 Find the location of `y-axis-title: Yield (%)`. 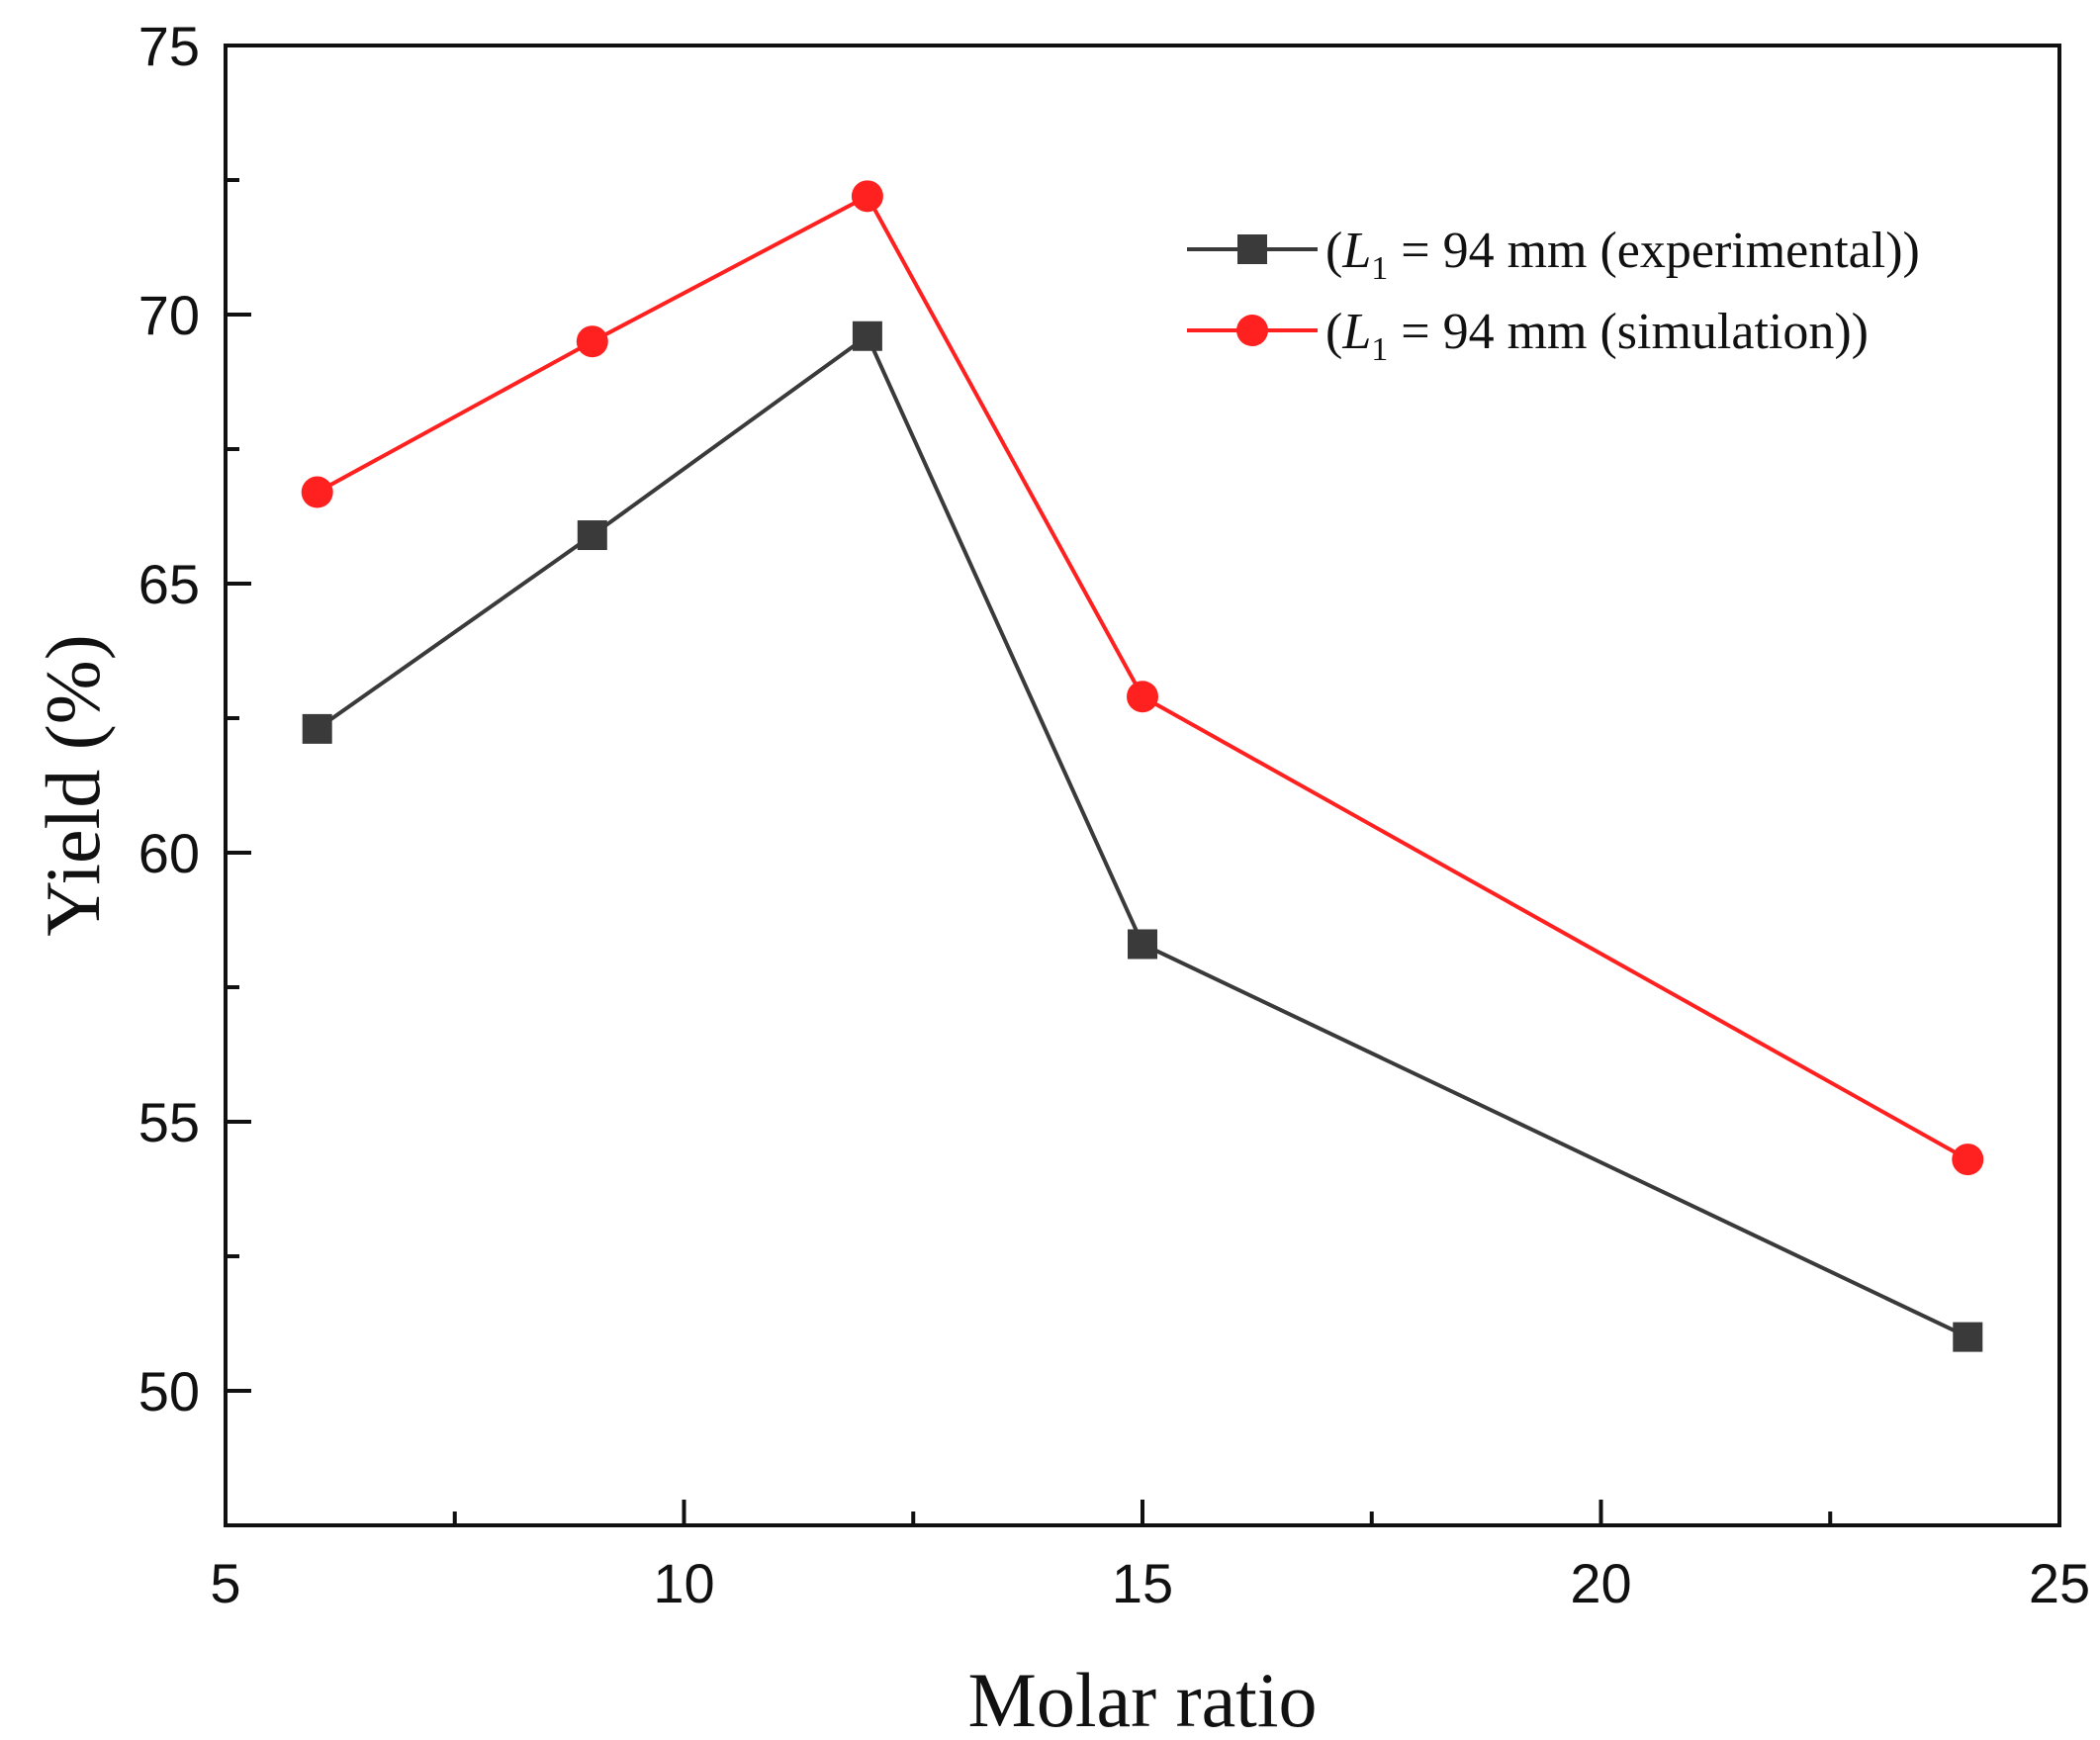

y-axis-title: Yield (%) is located at coordinates (73, 785).